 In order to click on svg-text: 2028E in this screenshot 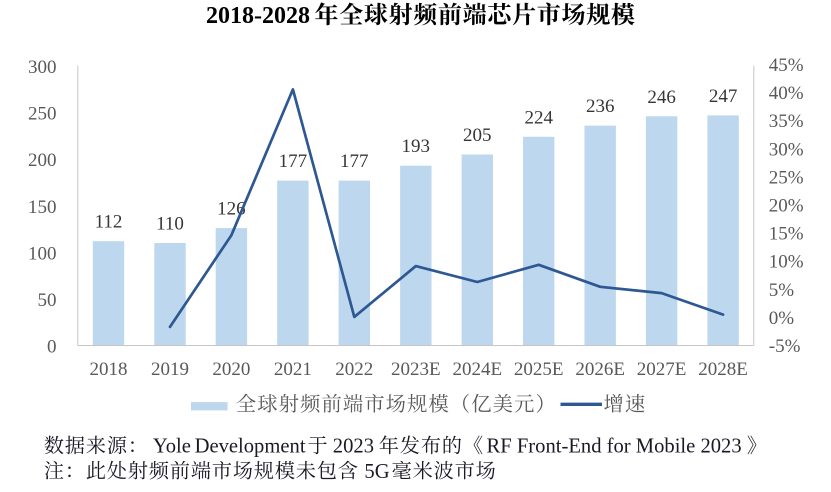, I will do `click(723, 369)`.